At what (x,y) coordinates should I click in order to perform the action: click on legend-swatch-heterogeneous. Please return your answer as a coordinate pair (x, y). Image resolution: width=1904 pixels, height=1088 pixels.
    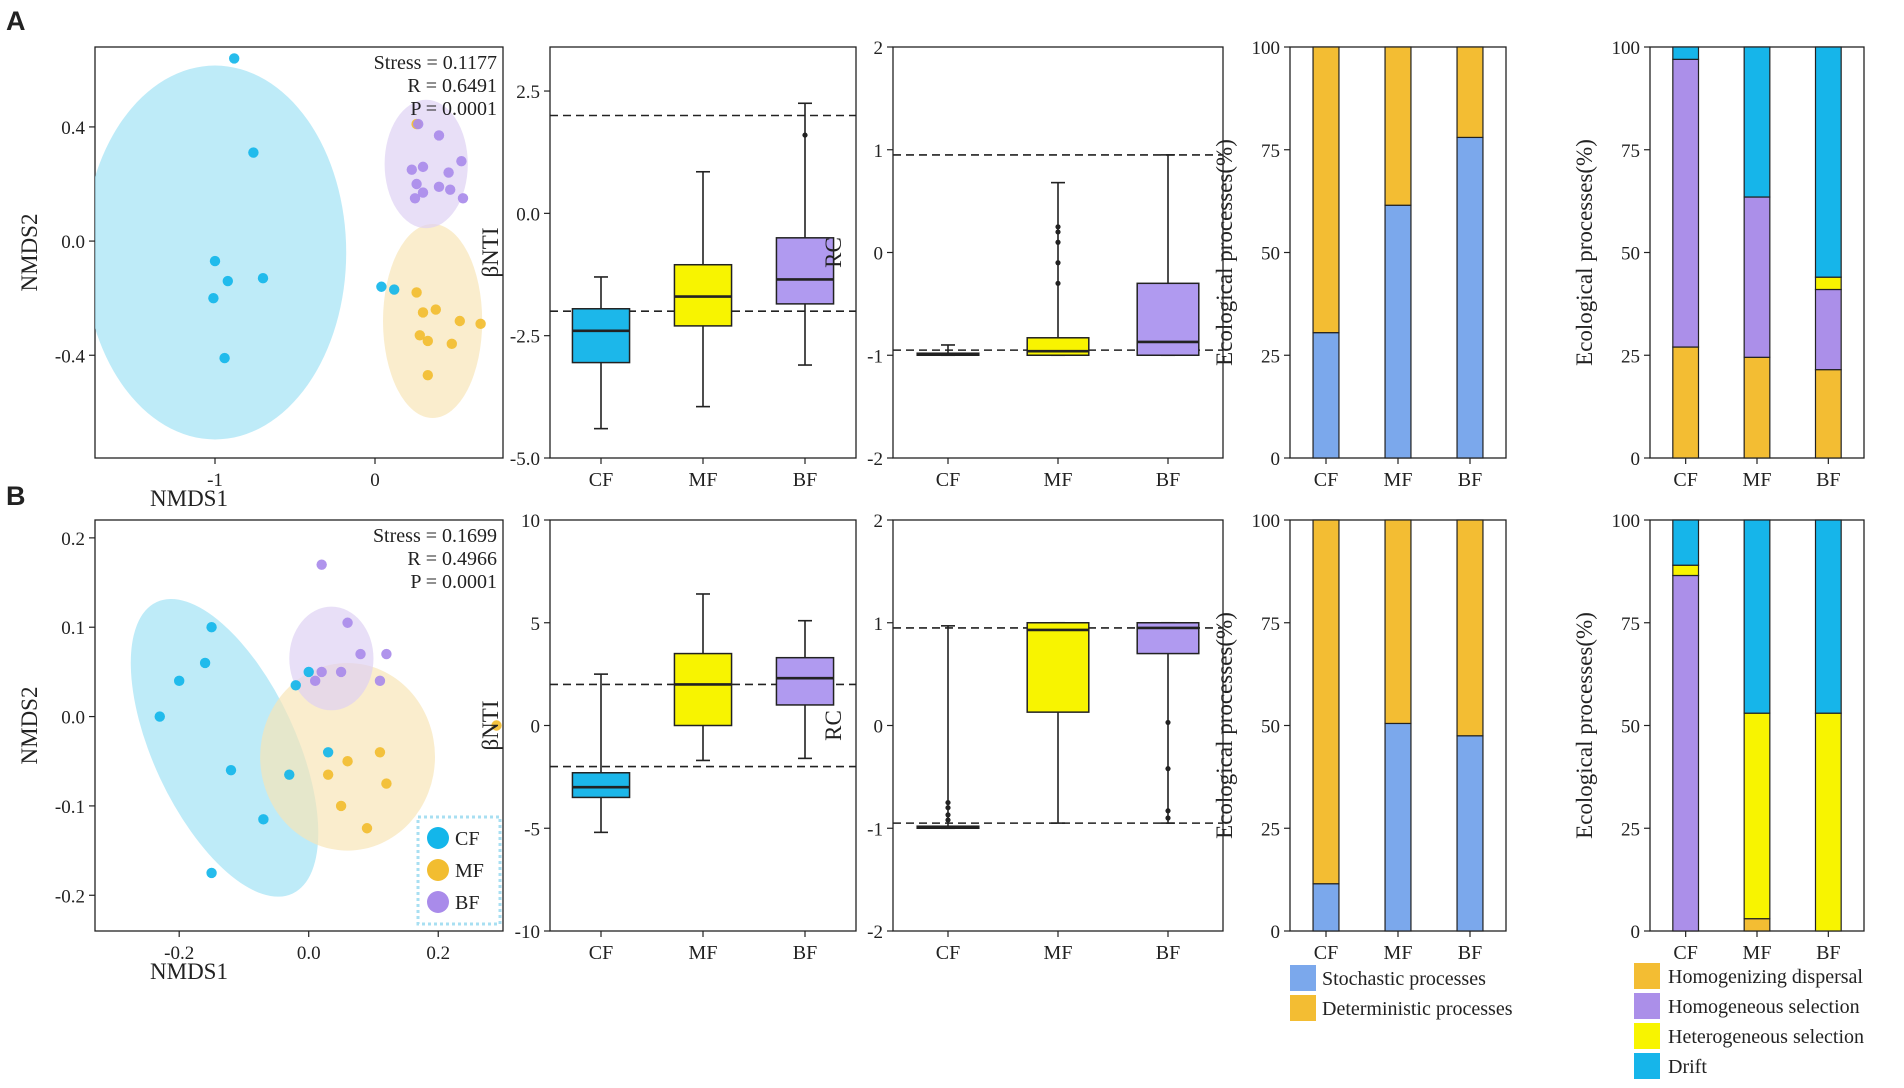
    Looking at the image, I should click on (1647, 1036).